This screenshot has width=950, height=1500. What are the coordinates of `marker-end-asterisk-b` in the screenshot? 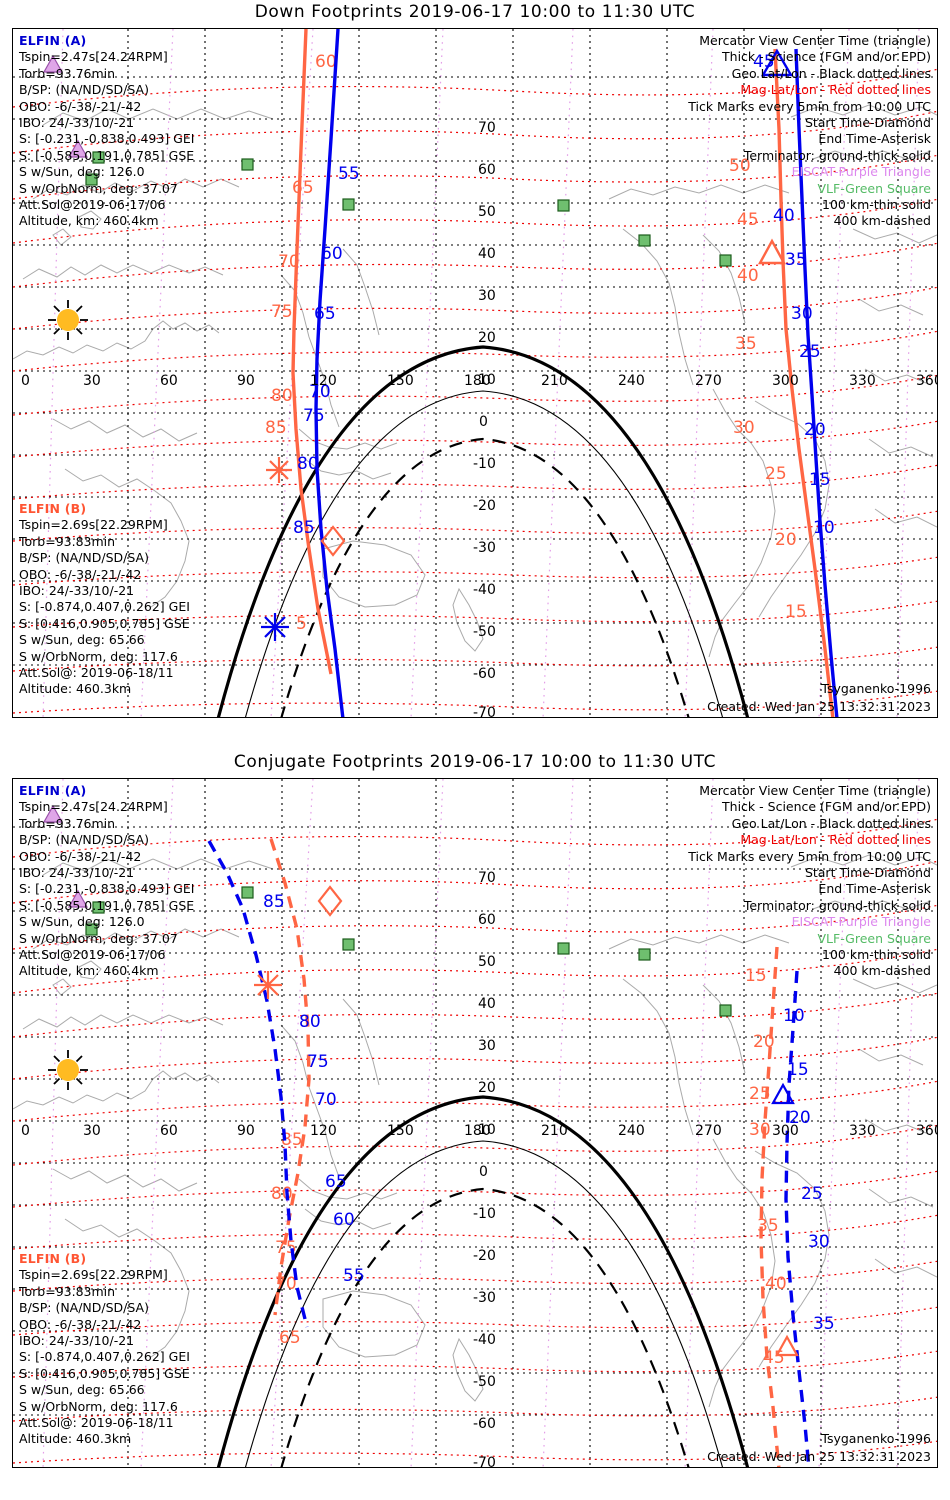 It's located at (268, 985).